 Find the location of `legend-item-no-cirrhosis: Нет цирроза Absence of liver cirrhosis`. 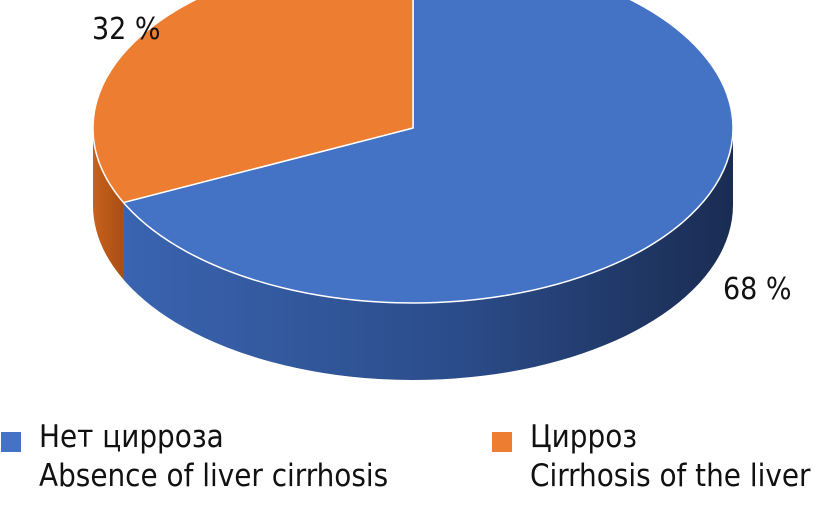

legend-item-no-cirrhosis: Нет цирроза Absence of liver cirrhosis is located at coordinates (194, 457).